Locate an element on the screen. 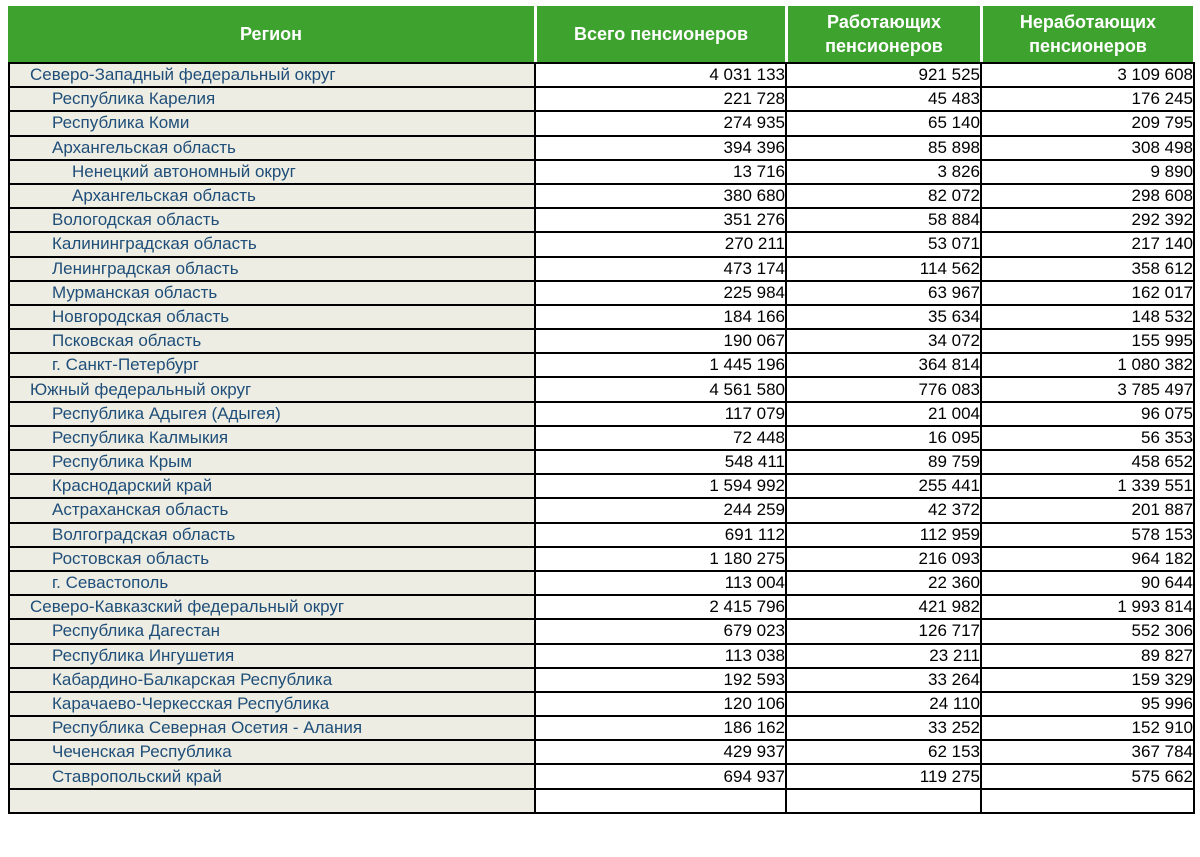  nonworking-pensioners-cell: 90 644 is located at coordinates (1087, 583).